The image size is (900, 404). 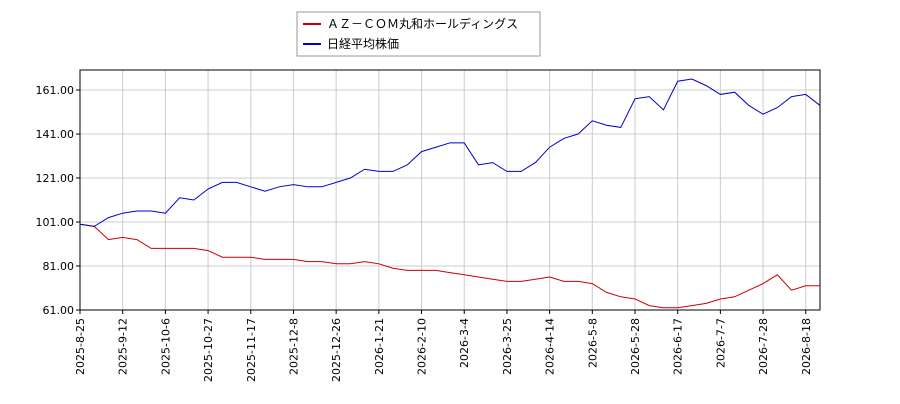 What do you see at coordinates (55, 222) in the screenshot?
I see `y-tick-label: 101.00` at bounding box center [55, 222].